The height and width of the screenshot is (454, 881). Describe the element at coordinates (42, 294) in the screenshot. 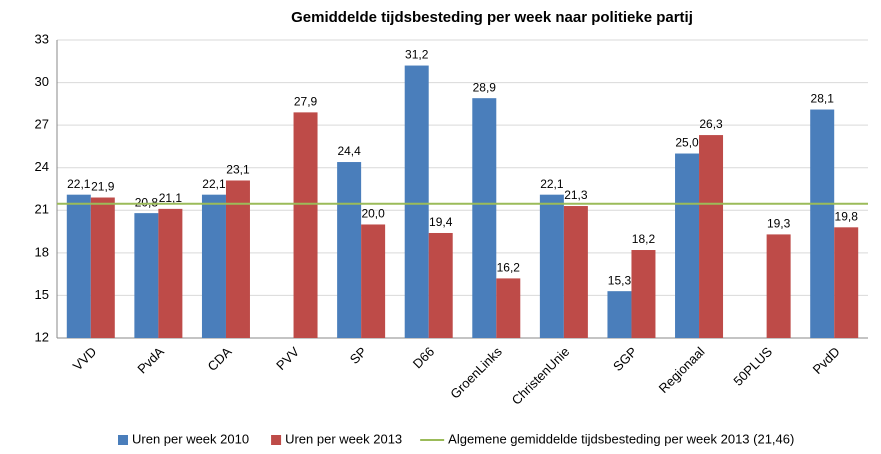

I see `y-tick-label: 15` at that location.